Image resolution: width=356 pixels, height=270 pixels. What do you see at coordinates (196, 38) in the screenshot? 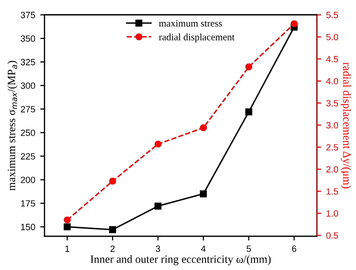
I see `legend-label: radial displacement` at bounding box center [196, 38].